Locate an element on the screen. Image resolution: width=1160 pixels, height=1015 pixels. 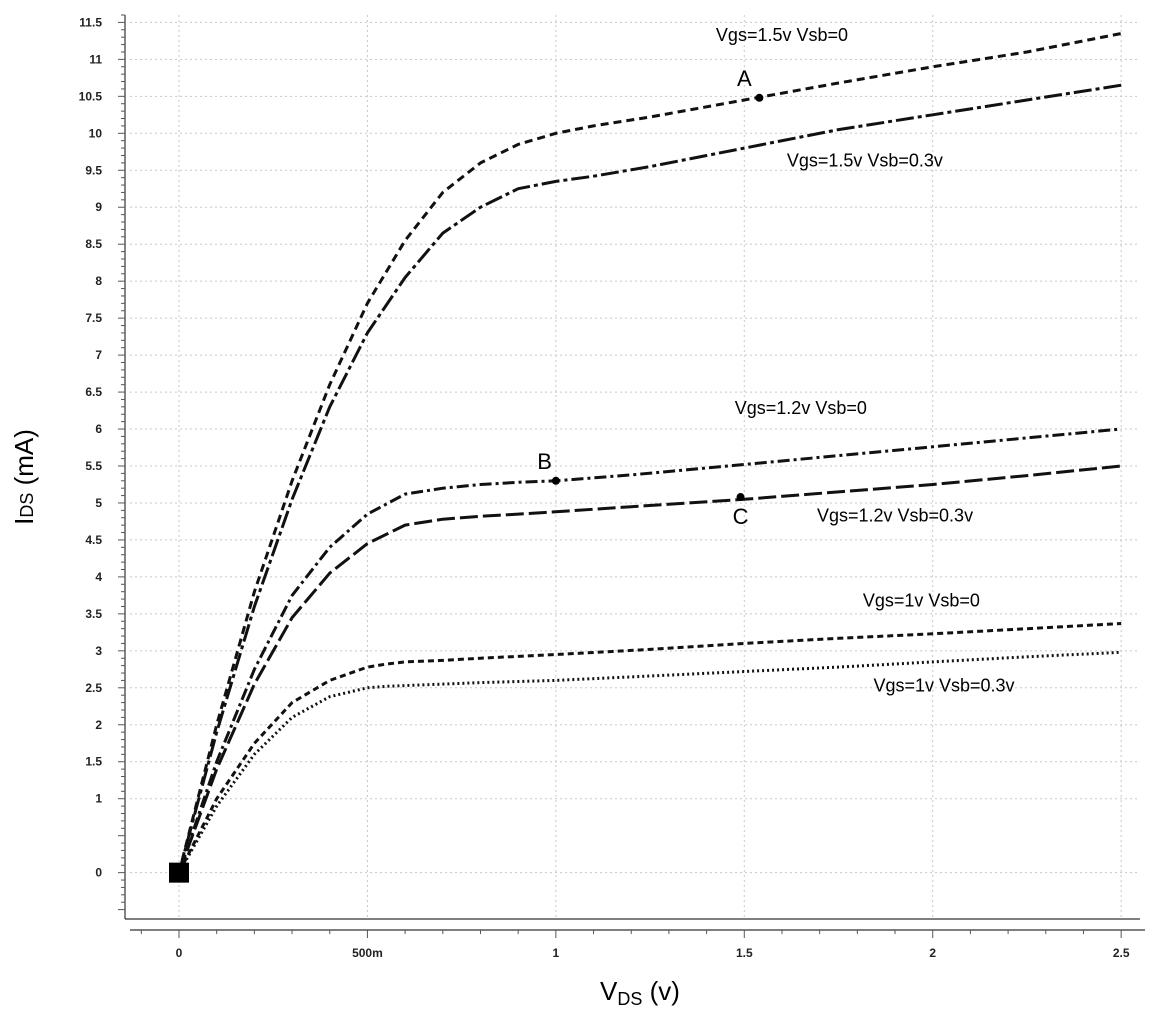
x-tick-label: 0 is located at coordinates (179, 953).